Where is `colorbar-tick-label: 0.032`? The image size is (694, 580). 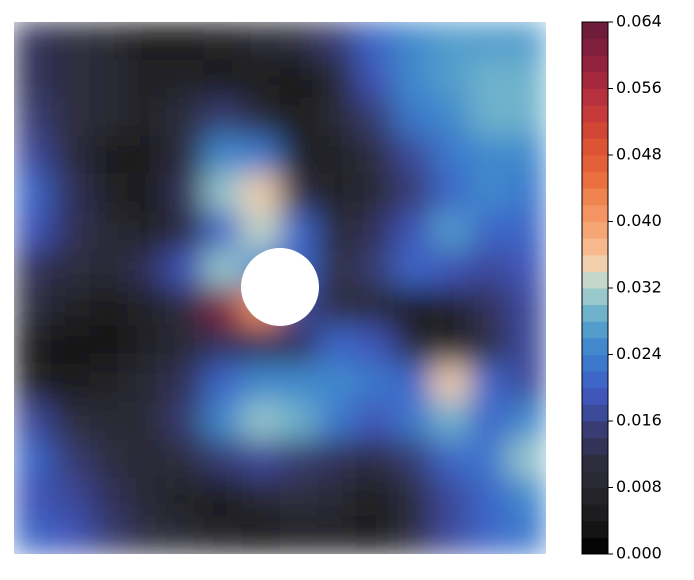 colorbar-tick-label: 0.032 is located at coordinates (639, 287).